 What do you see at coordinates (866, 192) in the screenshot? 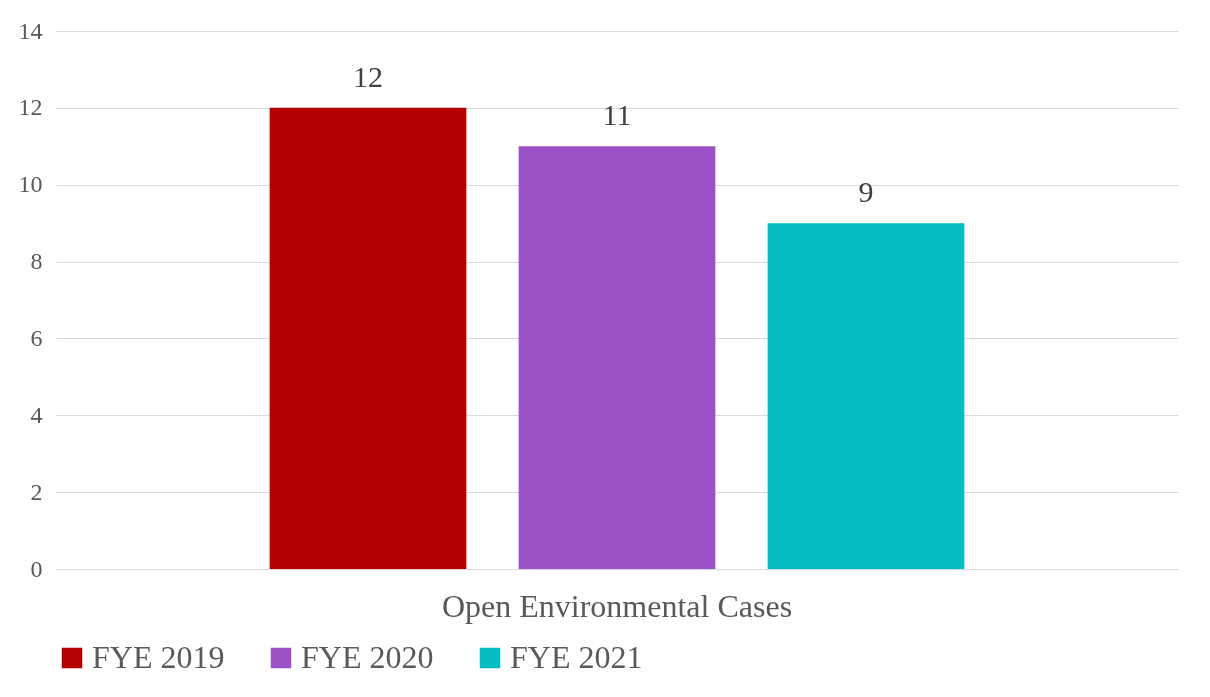
I see `data-label: 9` at bounding box center [866, 192].